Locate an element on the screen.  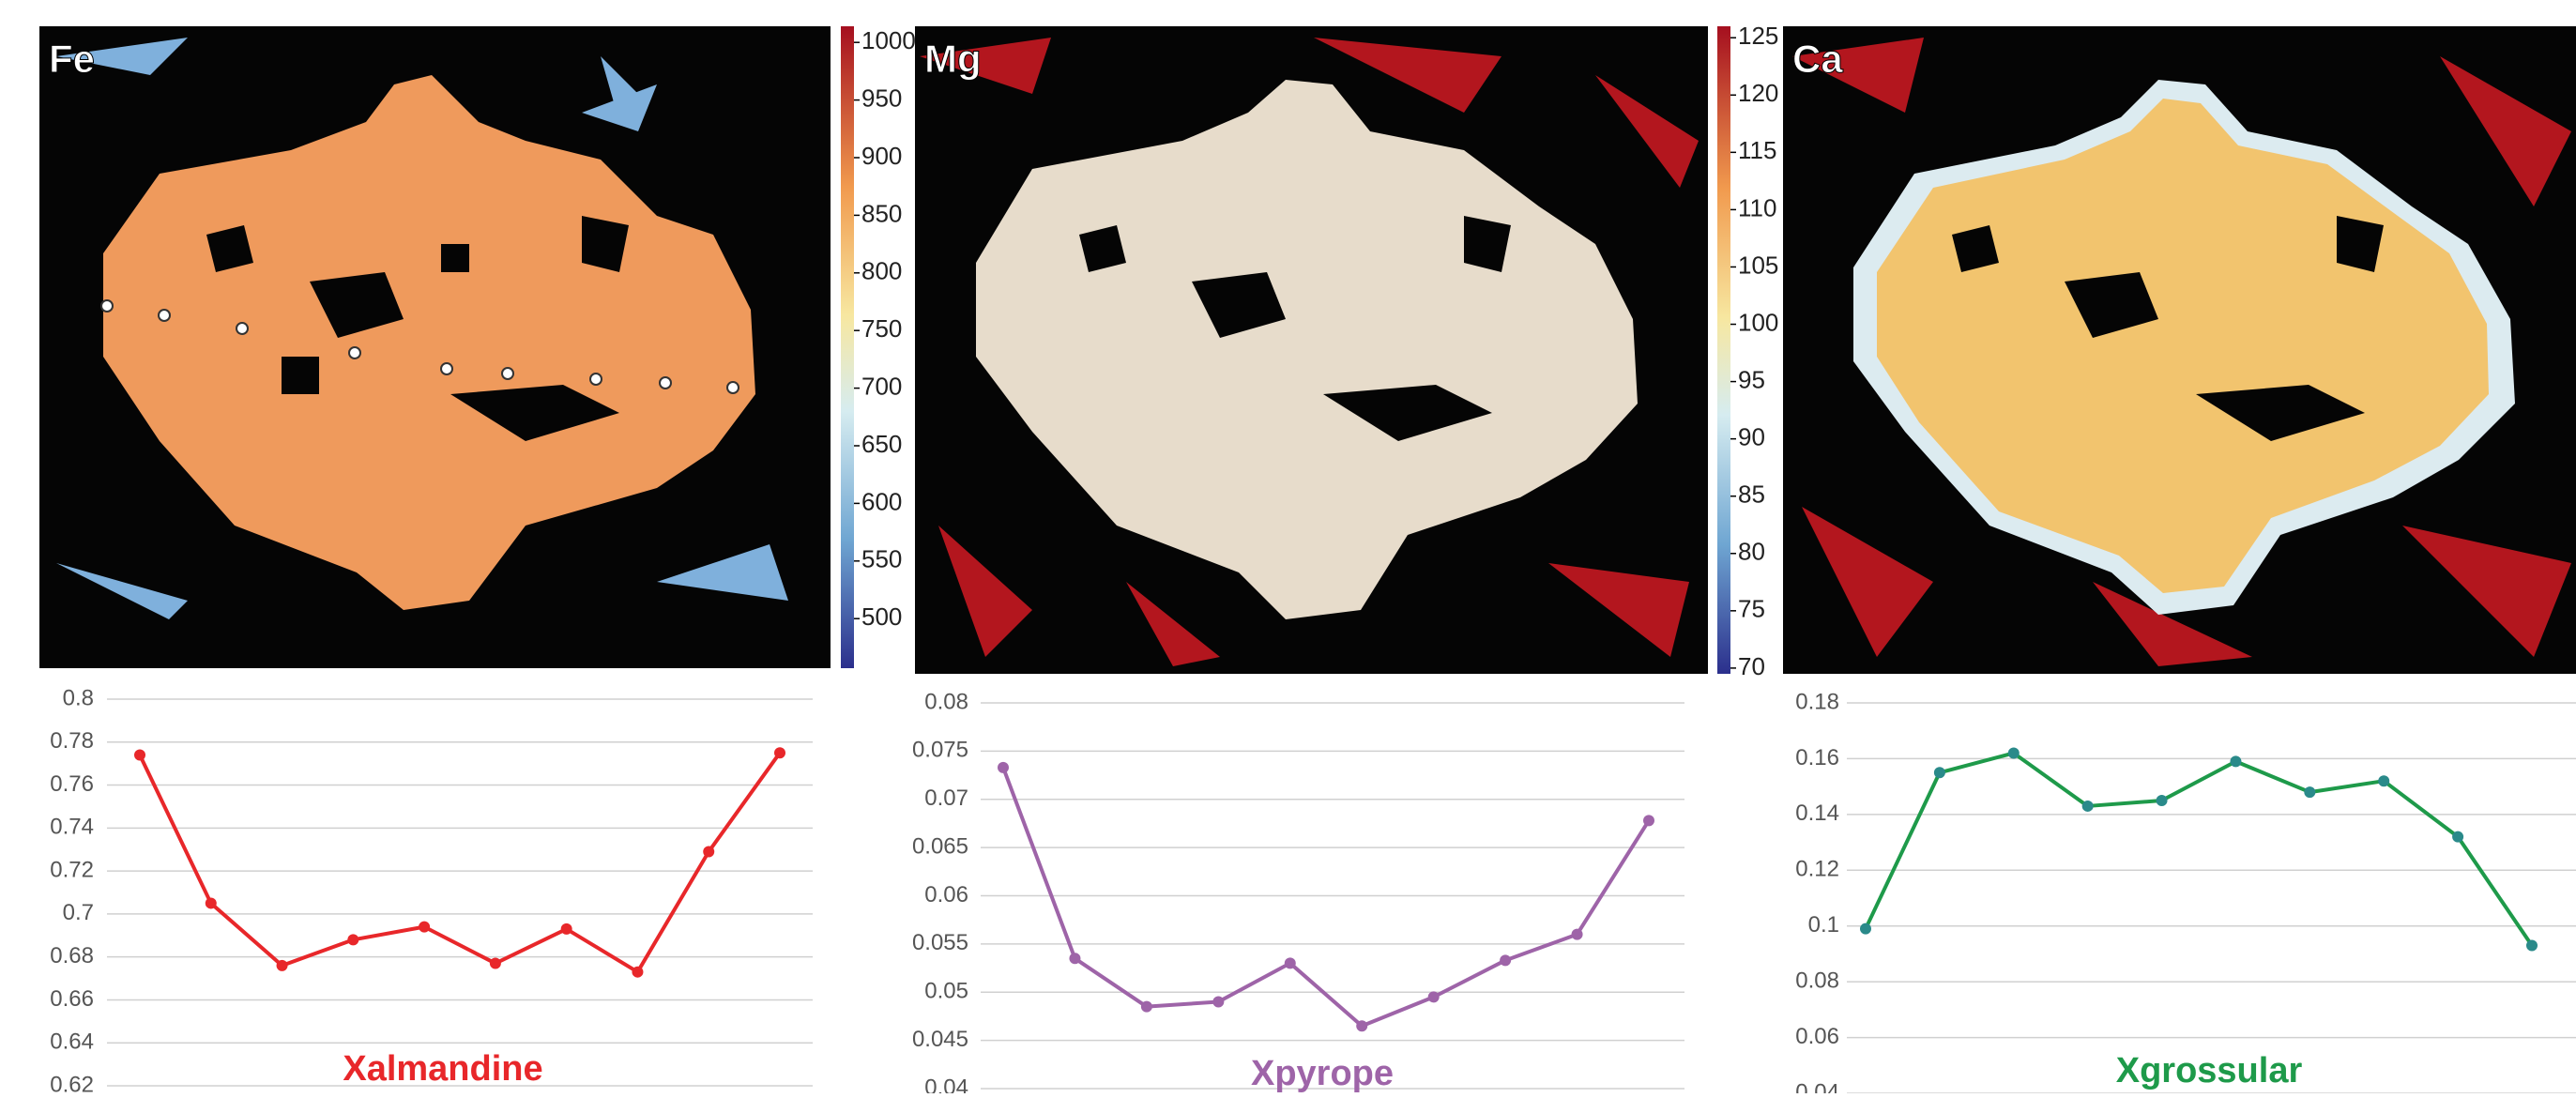
colorbar-tick-label: 110 is located at coordinates (1757, 207).